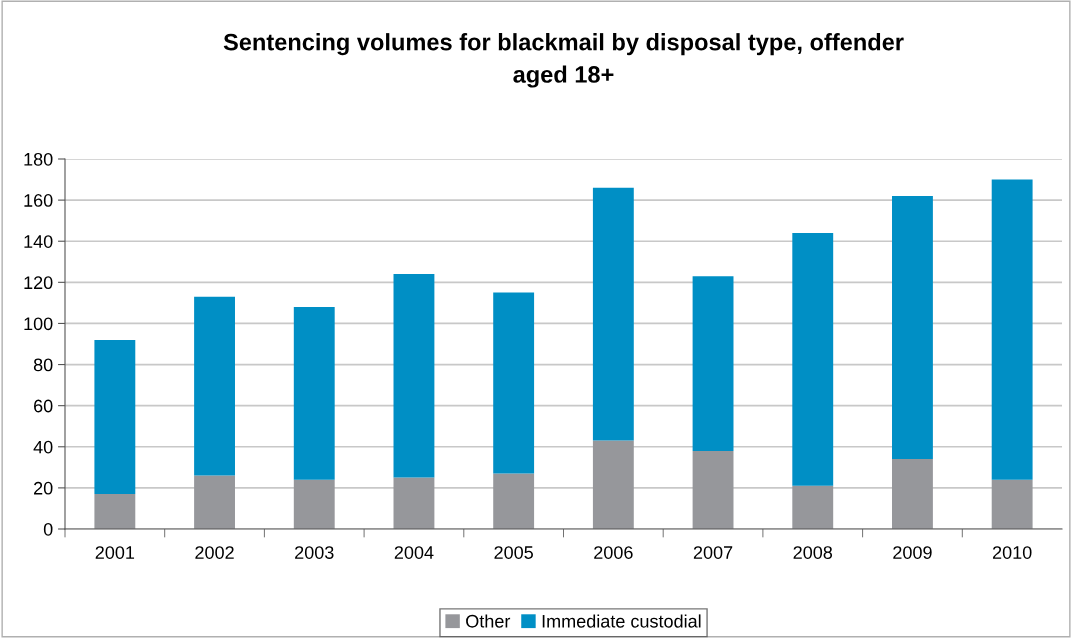 The image size is (1072, 638). What do you see at coordinates (314, 552) in the screenshot?
I see `x-tick-label: 2003` at bounding box center [314, 552].